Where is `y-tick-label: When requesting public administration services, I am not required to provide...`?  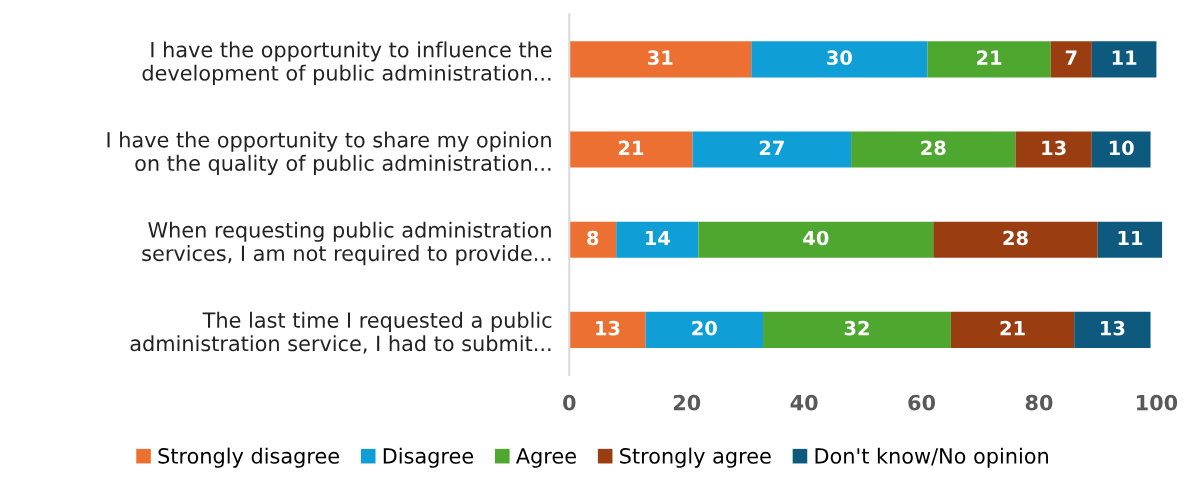 y-tick-label: When requesting public administration services, I am not required to provide... is located at coordinates (346, 243).